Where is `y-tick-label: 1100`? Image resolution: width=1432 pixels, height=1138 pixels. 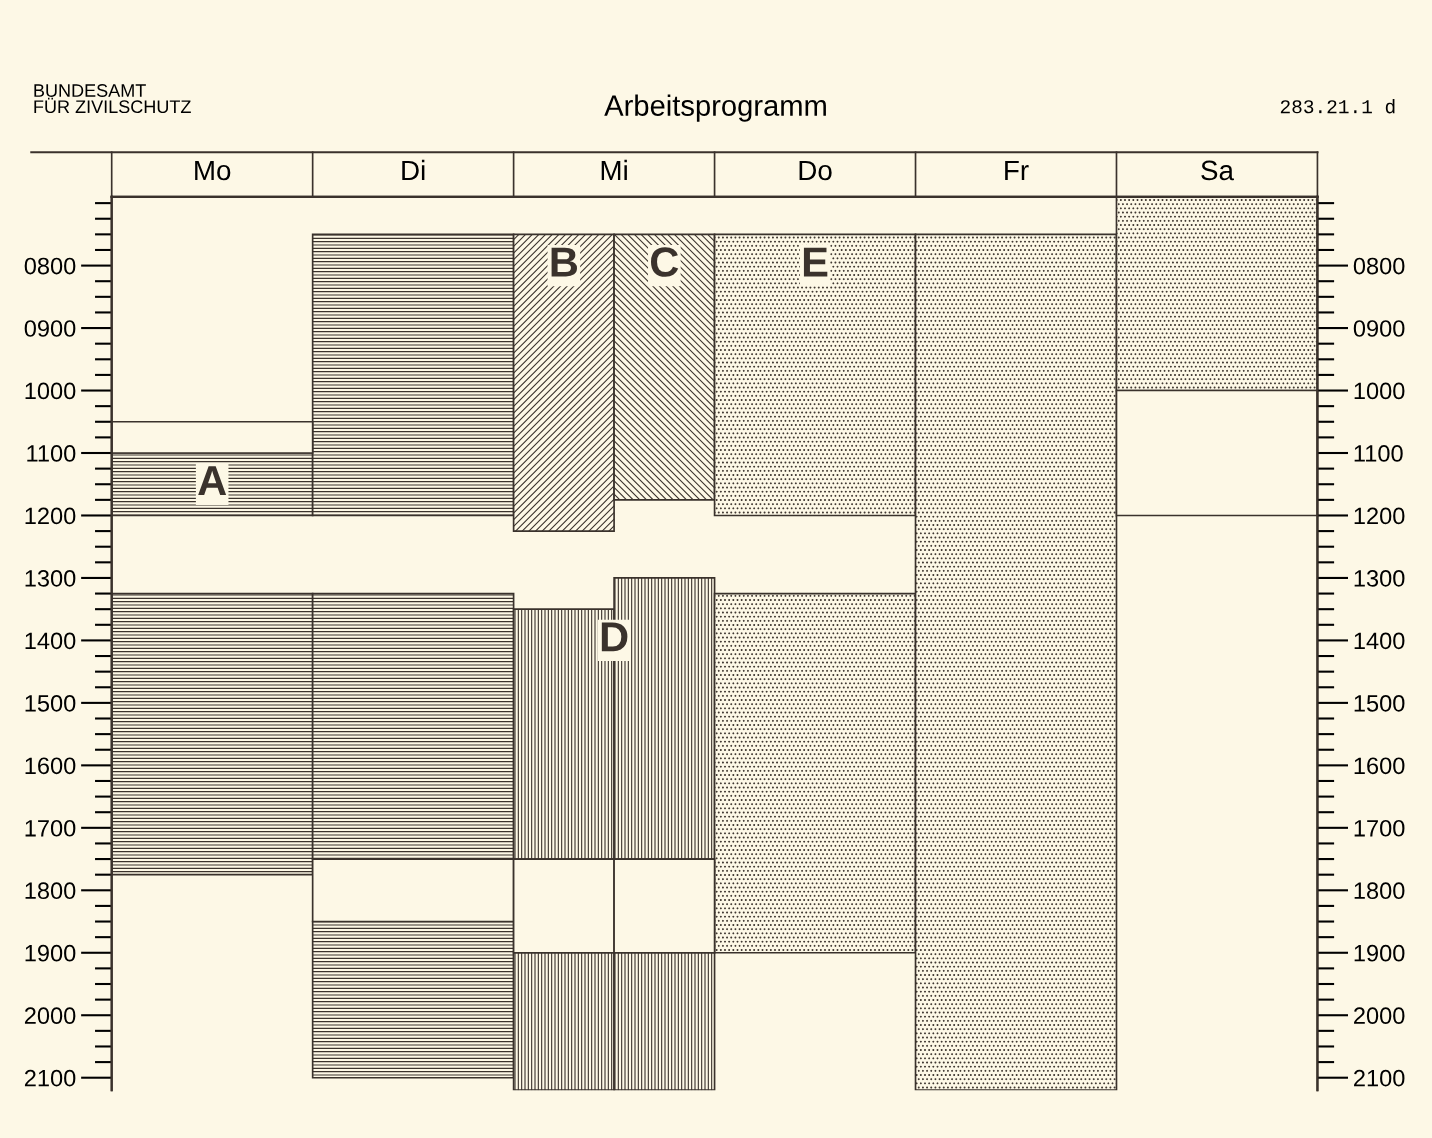 y-tick-label: 1100 is located at coordinates (51, 453).